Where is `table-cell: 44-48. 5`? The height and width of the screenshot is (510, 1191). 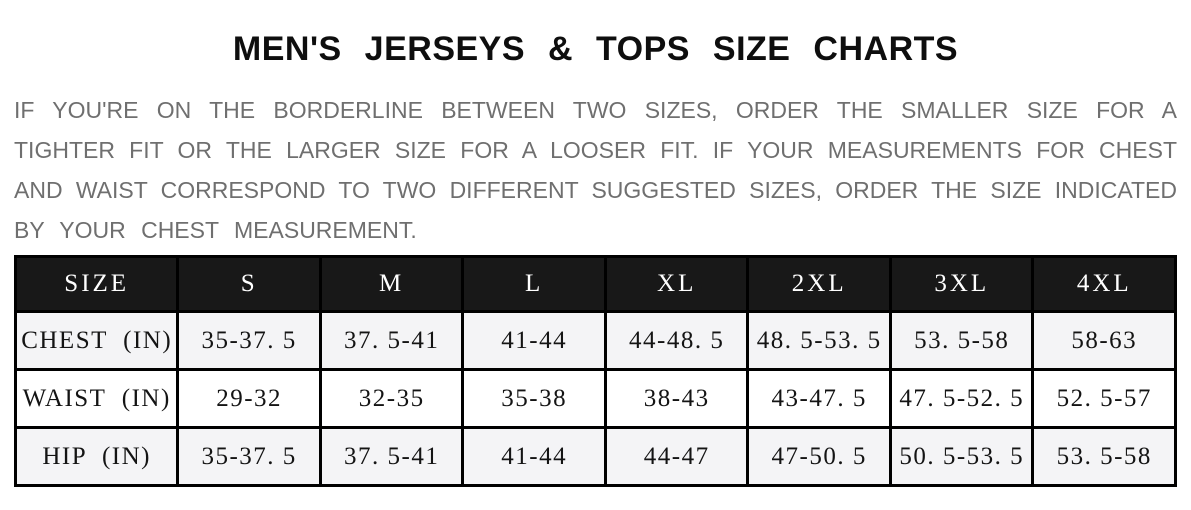 table-cell: 44-48. 5 is located at coordinates (676, 340).